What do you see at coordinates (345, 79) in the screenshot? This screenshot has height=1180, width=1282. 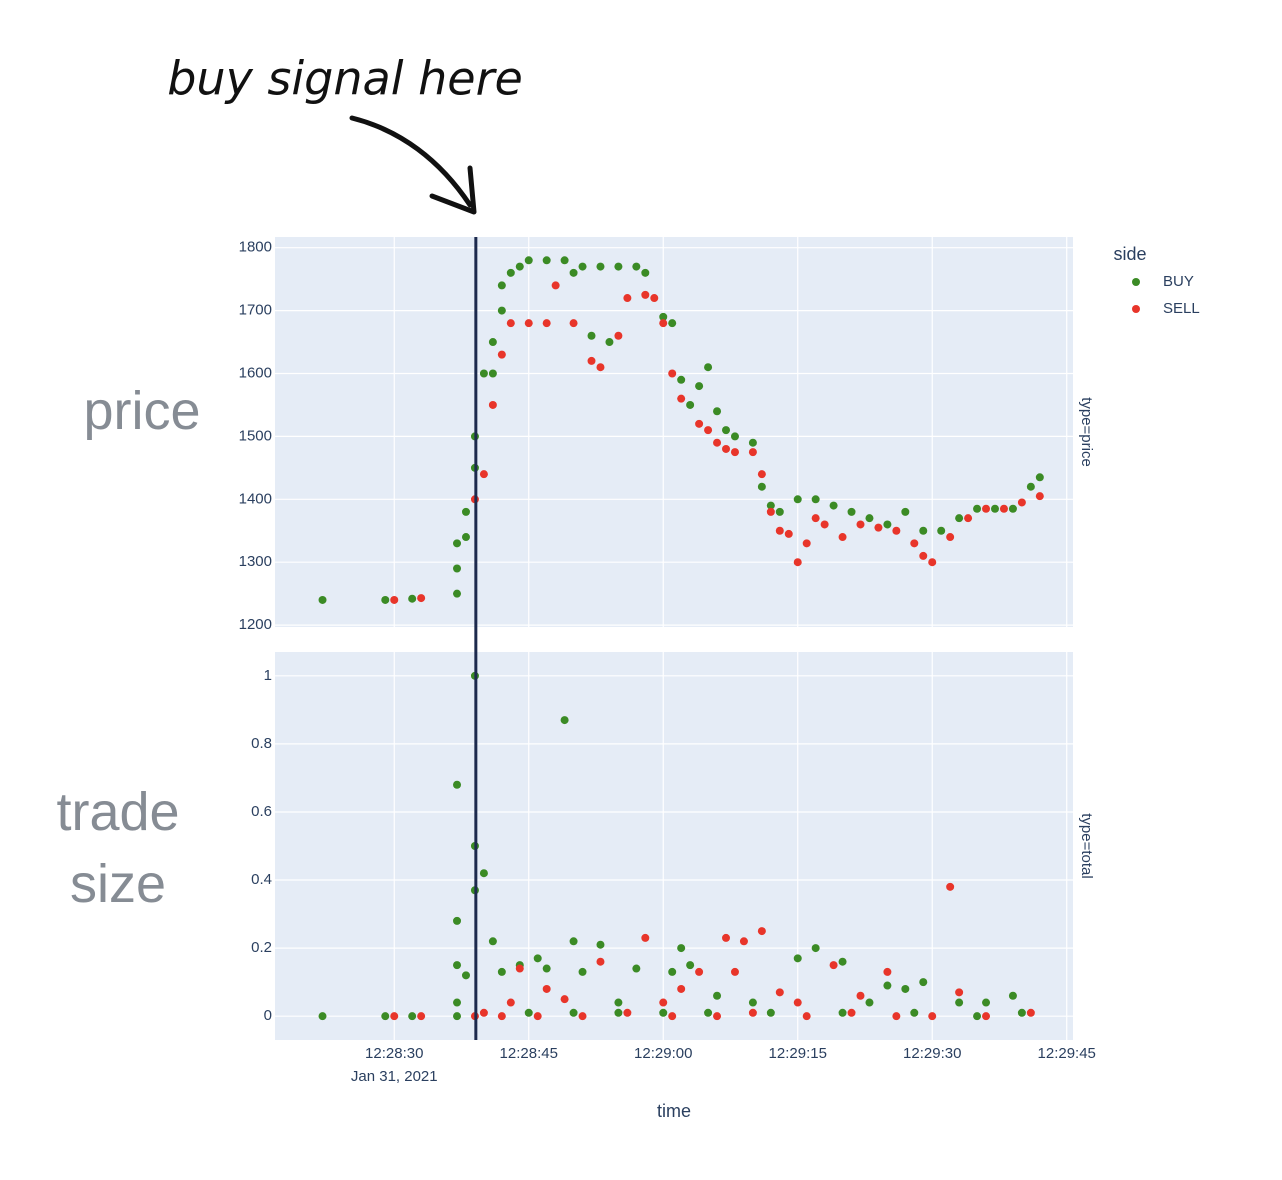 I see `annotation: buy signal here` at bounding box center [345, 79].